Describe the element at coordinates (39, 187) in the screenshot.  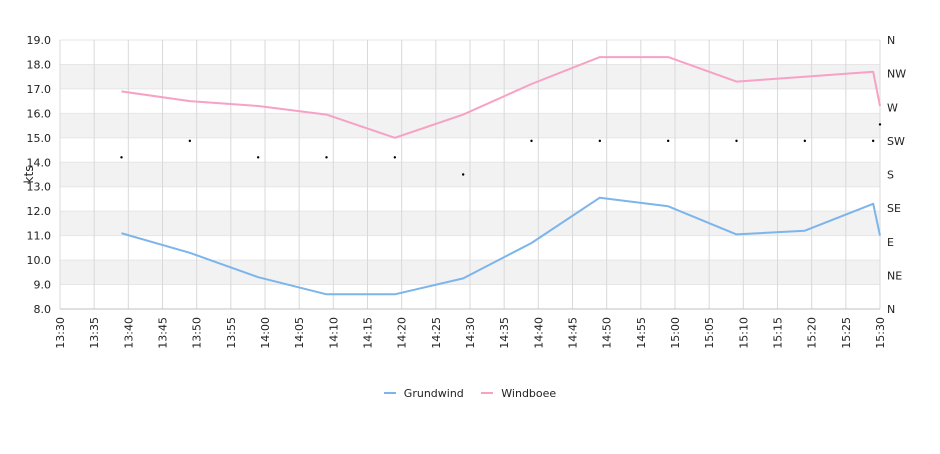
I see `y-tick-label: 13.0` at that location.